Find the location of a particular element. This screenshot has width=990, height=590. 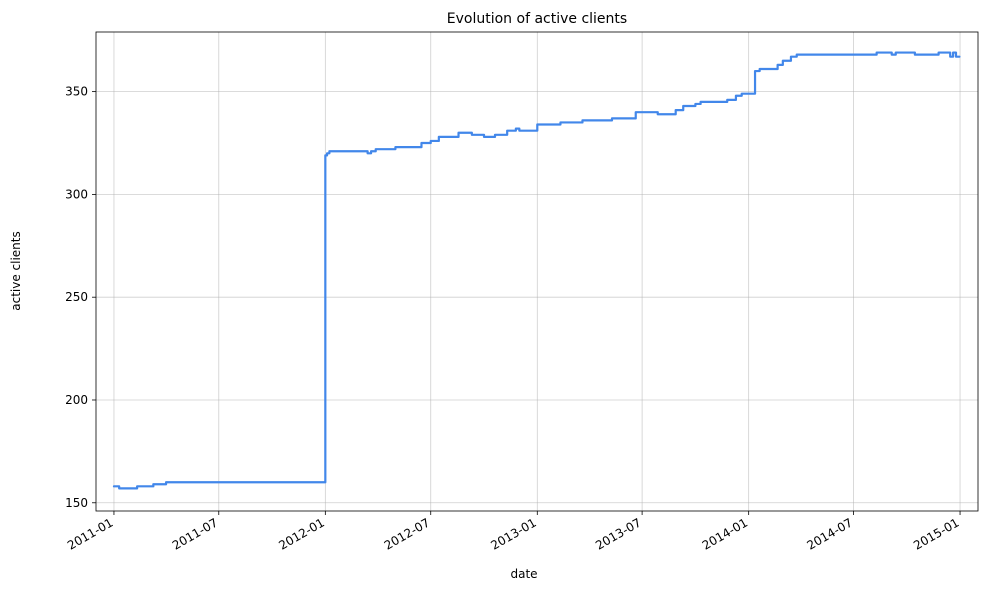

chart-title: Evolution of active clients is located at coordinates (537, 19).